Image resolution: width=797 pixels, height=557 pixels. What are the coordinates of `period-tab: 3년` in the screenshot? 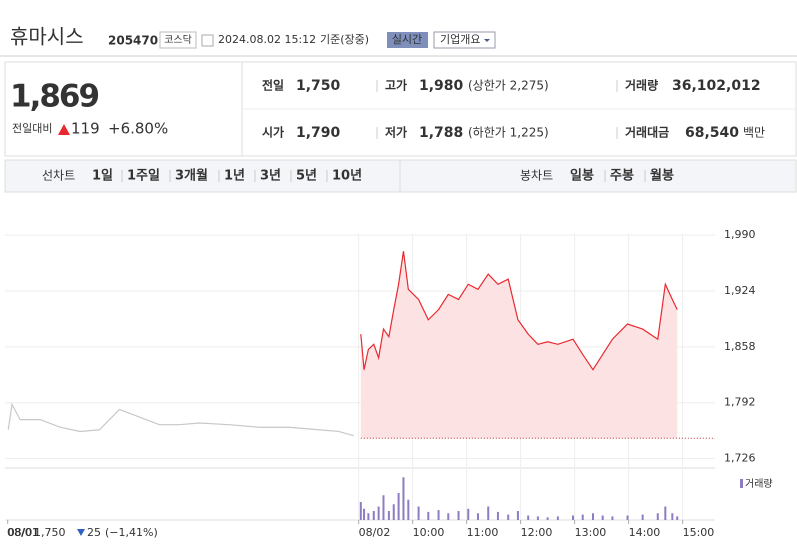 It's located at (270, 176).